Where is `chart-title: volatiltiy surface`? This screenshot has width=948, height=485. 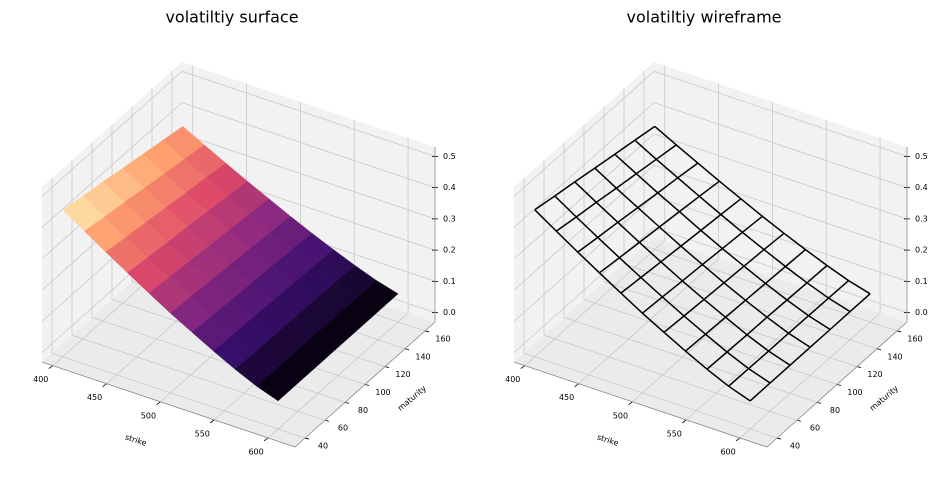
chart-title: volatiltiy surface is located at coordinates (231, 17).